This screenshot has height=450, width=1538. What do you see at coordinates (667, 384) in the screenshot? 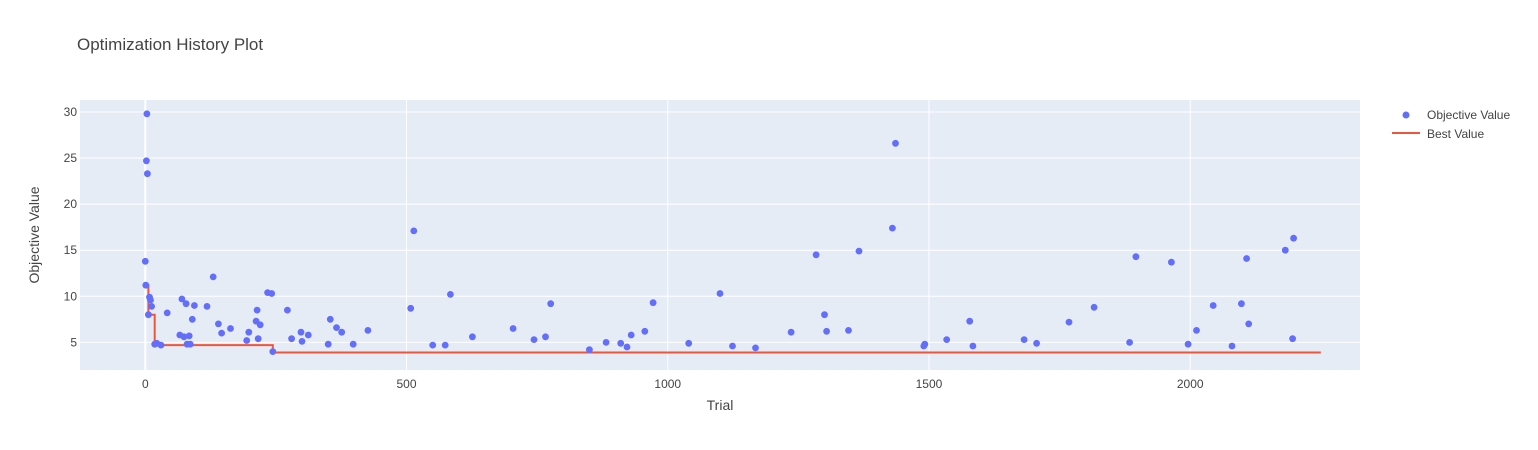
I see `x-tick-label: 1000` at bounding box center [667, 384].